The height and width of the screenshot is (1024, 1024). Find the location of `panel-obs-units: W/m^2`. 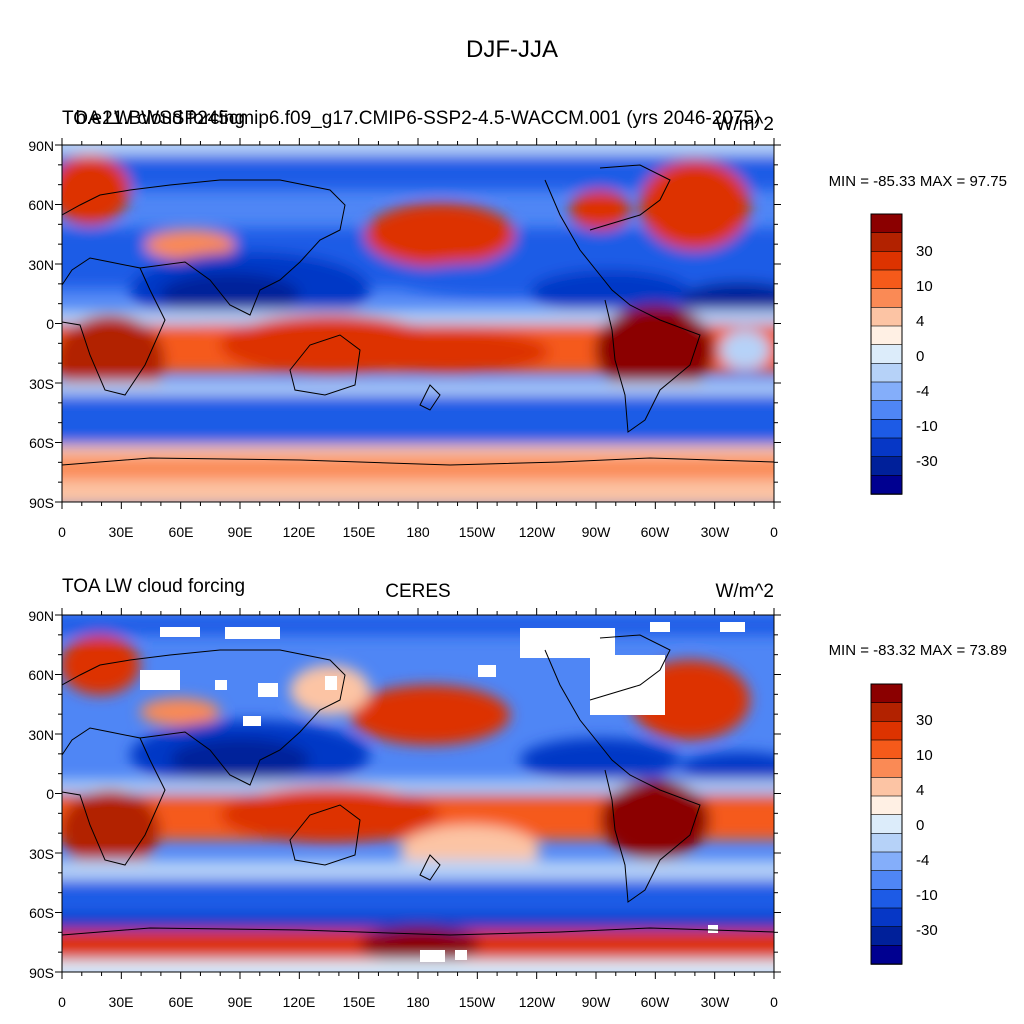

panel-obs-units: W/m^2 is located at coordinates (744, 591).